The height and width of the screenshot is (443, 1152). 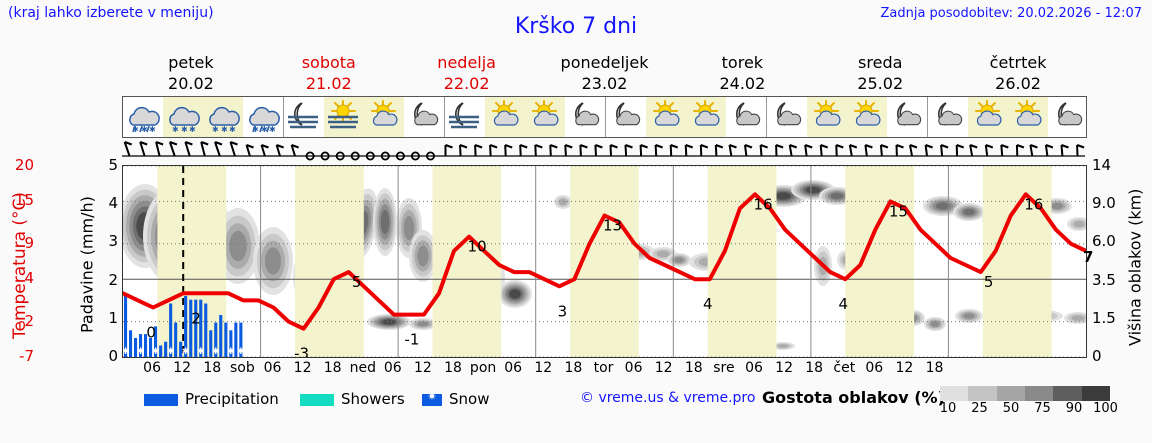 What do you see at coordinates (264, 120) in the screenshot?
I see `cloud-rain-icon: ✱ ✱ ✱` at bounding box center [264, 120].